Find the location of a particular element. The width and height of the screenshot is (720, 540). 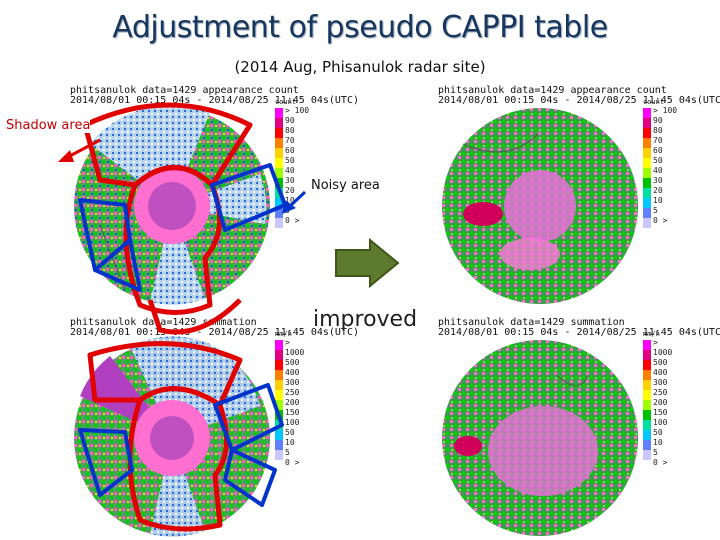

slide-title: Adjustment of pseudo CAPPI table is located at coordinates (360, 27).